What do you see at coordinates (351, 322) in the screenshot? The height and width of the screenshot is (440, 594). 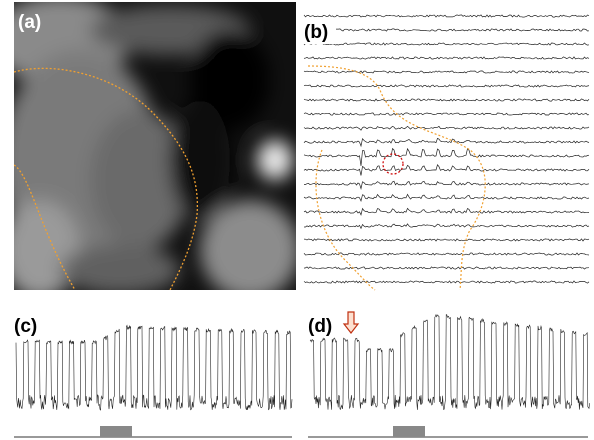 I see `arrow` at bounding box center [351, 322].